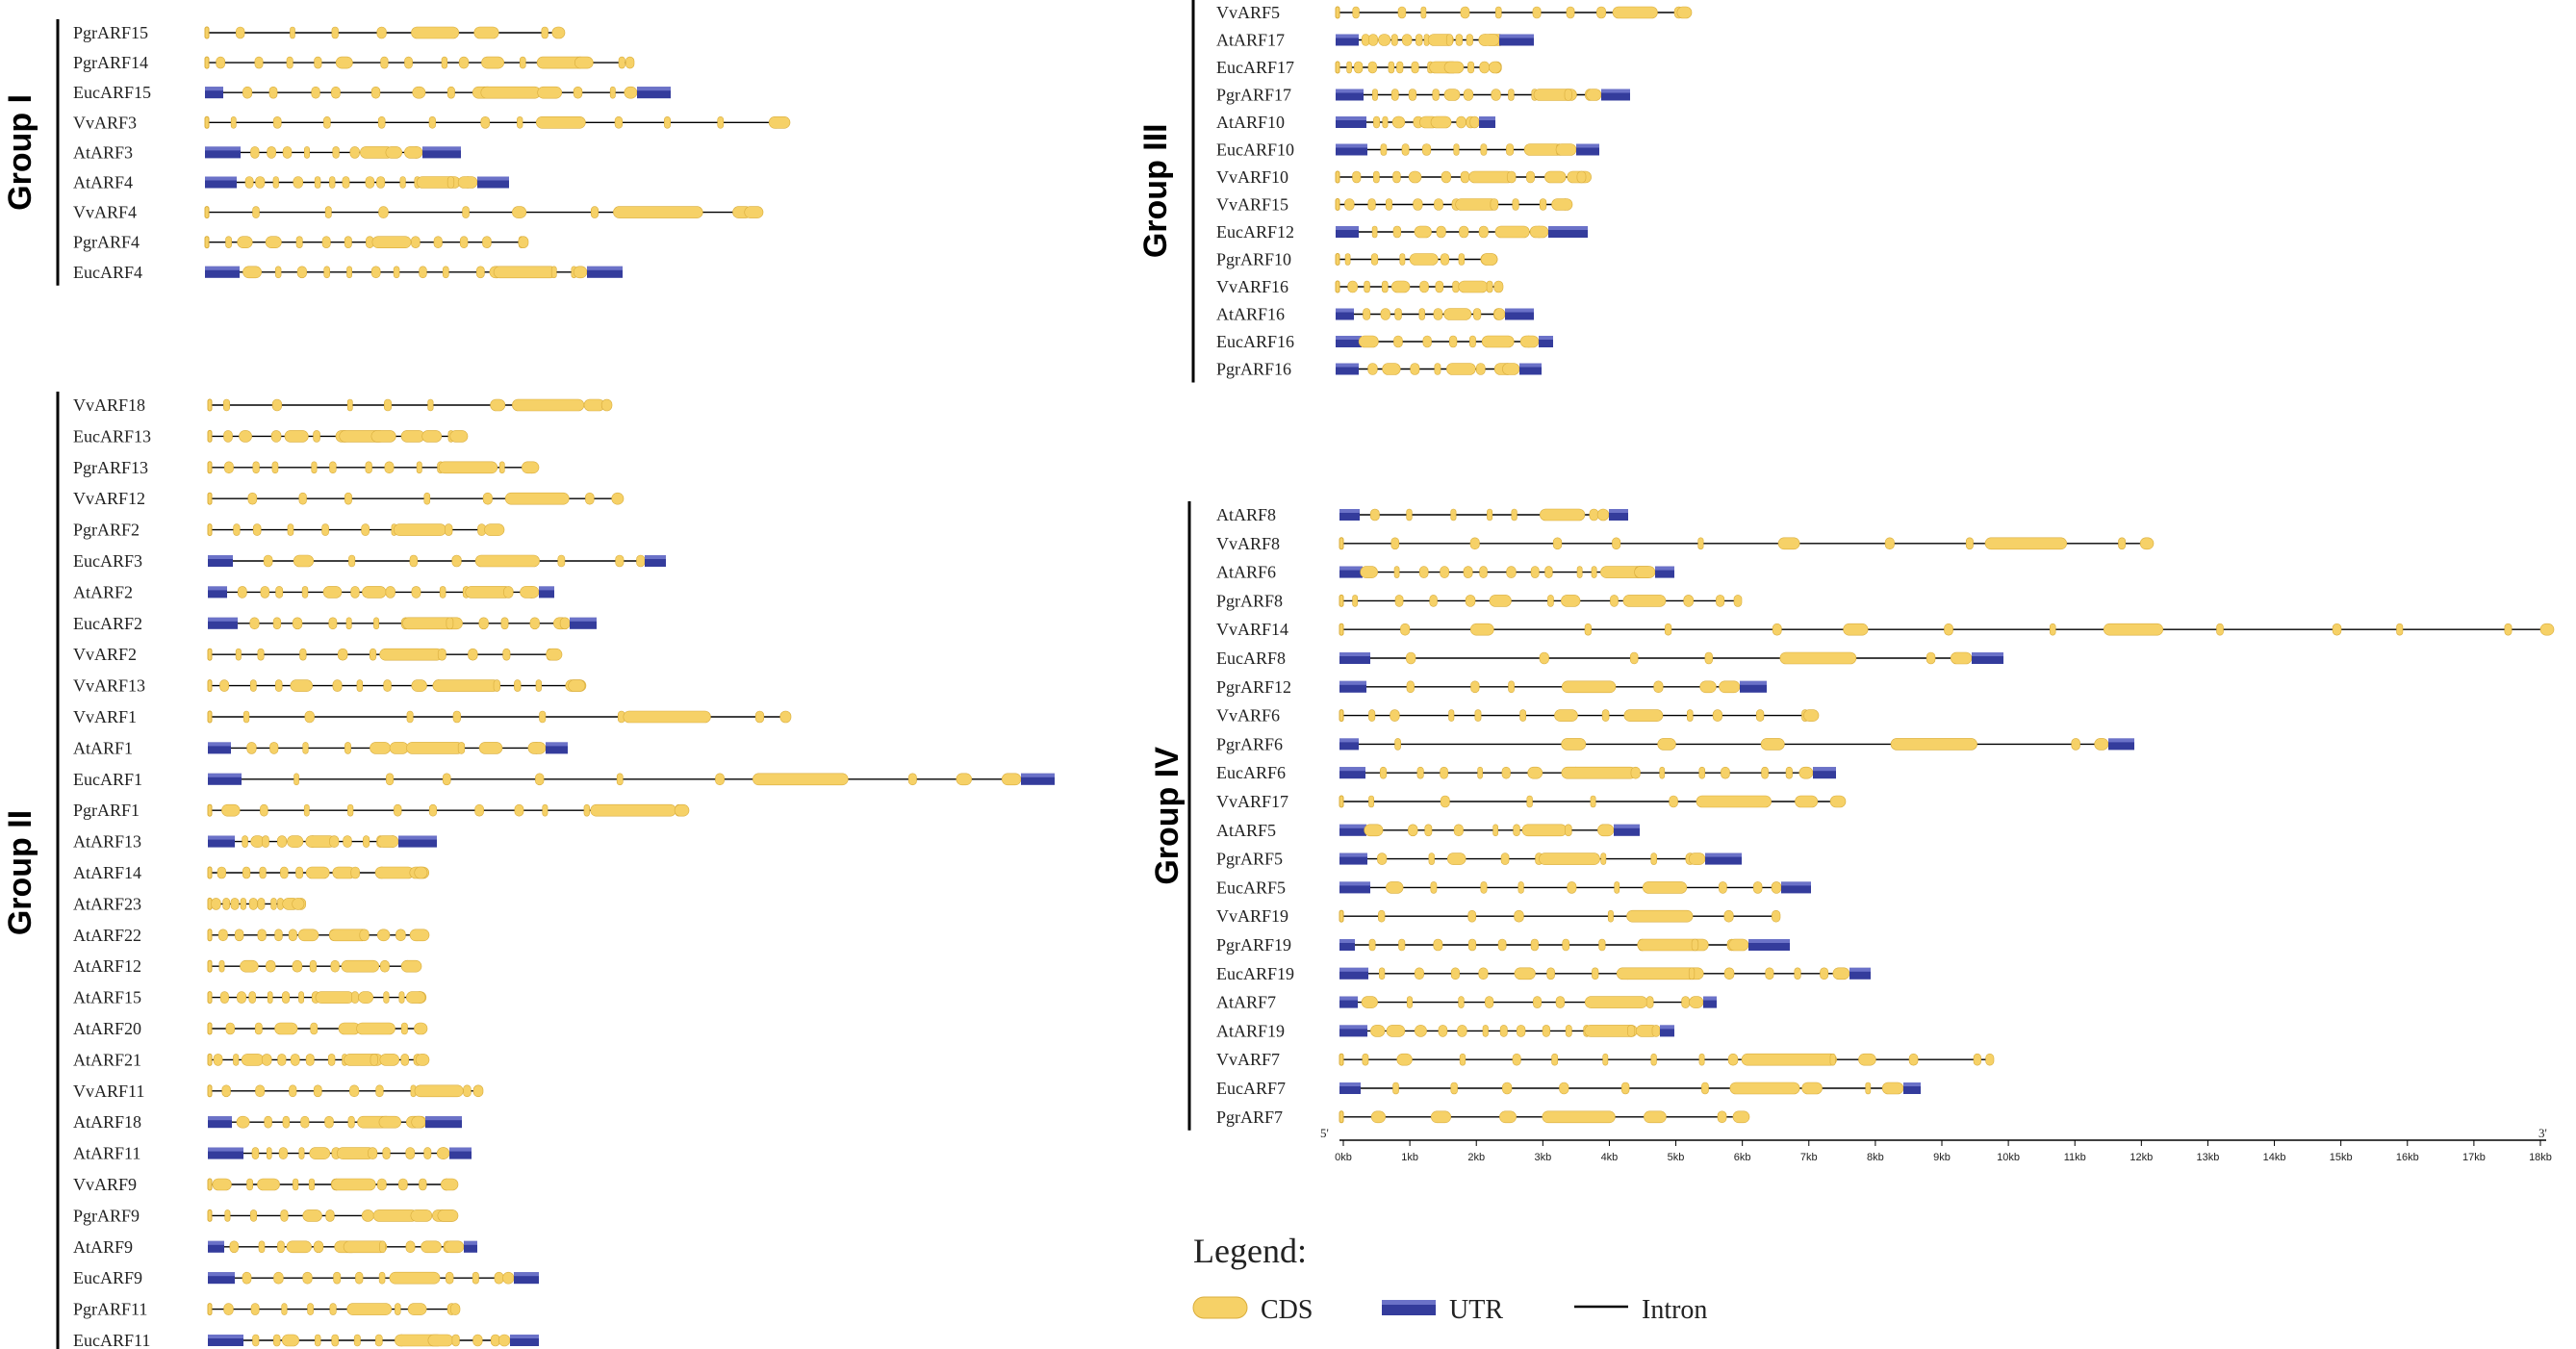  What do you see at coordinates (20, 872) in the screenshot?
I see `group-label: Group II` at bounding box center [20, 872].